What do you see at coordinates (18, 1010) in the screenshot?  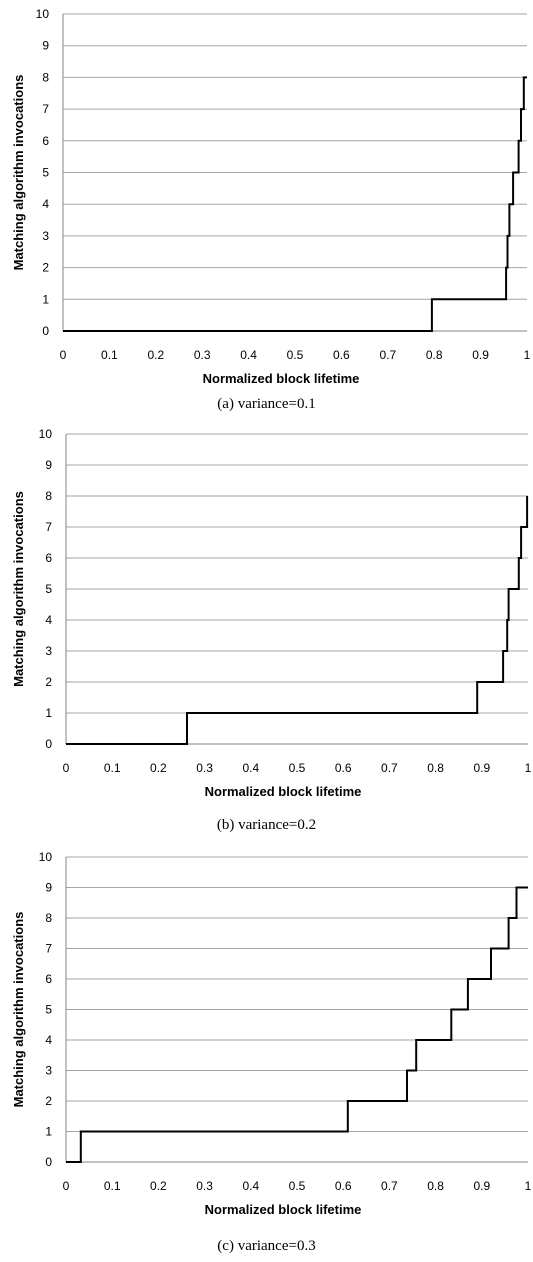 I see `y-axis-title-c: Matching algorithm invocations` at bounding box center [18, 1010].